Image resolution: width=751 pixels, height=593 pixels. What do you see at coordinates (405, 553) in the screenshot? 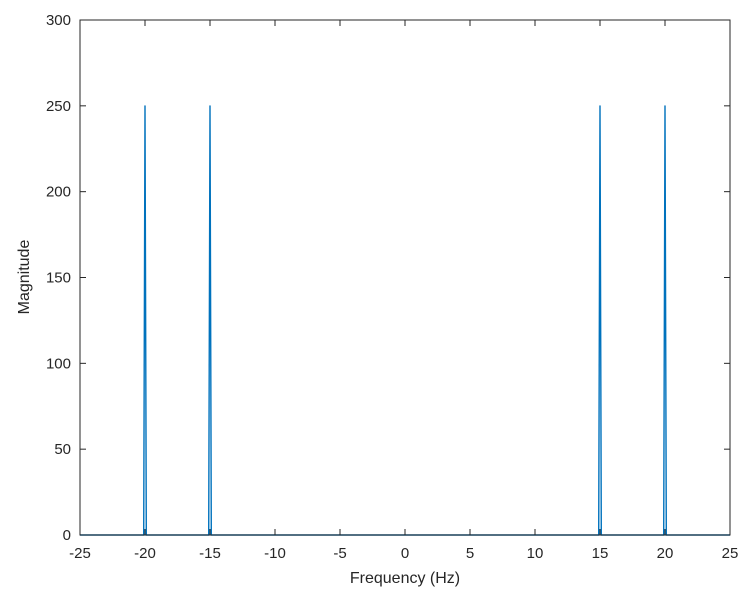
I see `x-tick-label: 0` at bounding box center [405, 553].